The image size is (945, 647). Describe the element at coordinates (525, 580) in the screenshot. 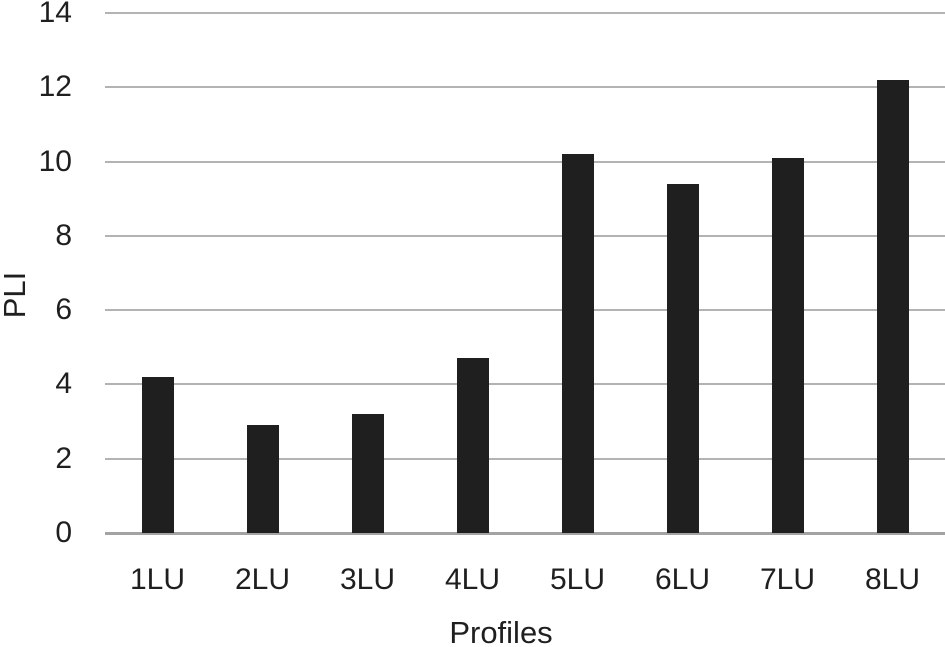

I see `x-axis-tick-labels: 1LU 2LU 3LU 4LU 5LU 6LU 7LU 8LU` at that location.